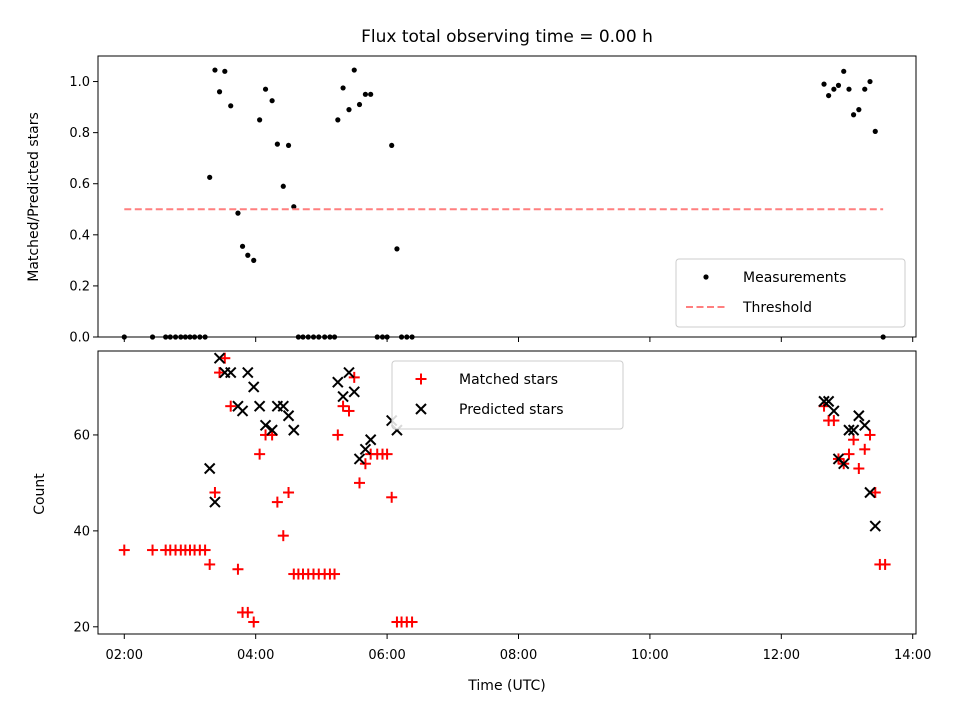 The height and width of the screenshot is (720, 960). What do you see at coordinates (421, 379) in the screenshot?
I see `matched-stars-legend-marker` at bounding box center [421, 379].